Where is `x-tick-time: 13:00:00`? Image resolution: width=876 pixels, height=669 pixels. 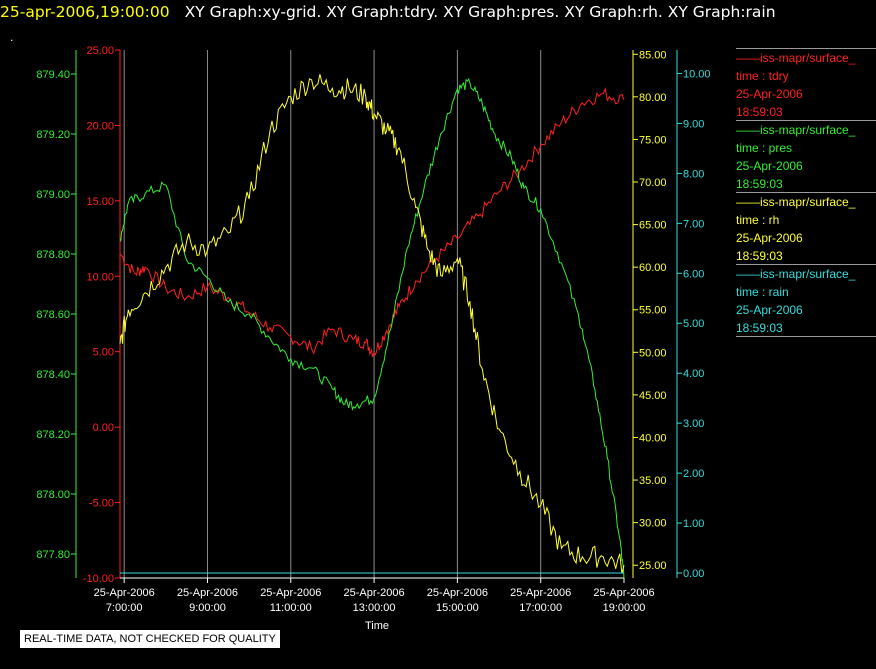
x-tick-time: 13:00:00 is located at coordinates (374, 608).